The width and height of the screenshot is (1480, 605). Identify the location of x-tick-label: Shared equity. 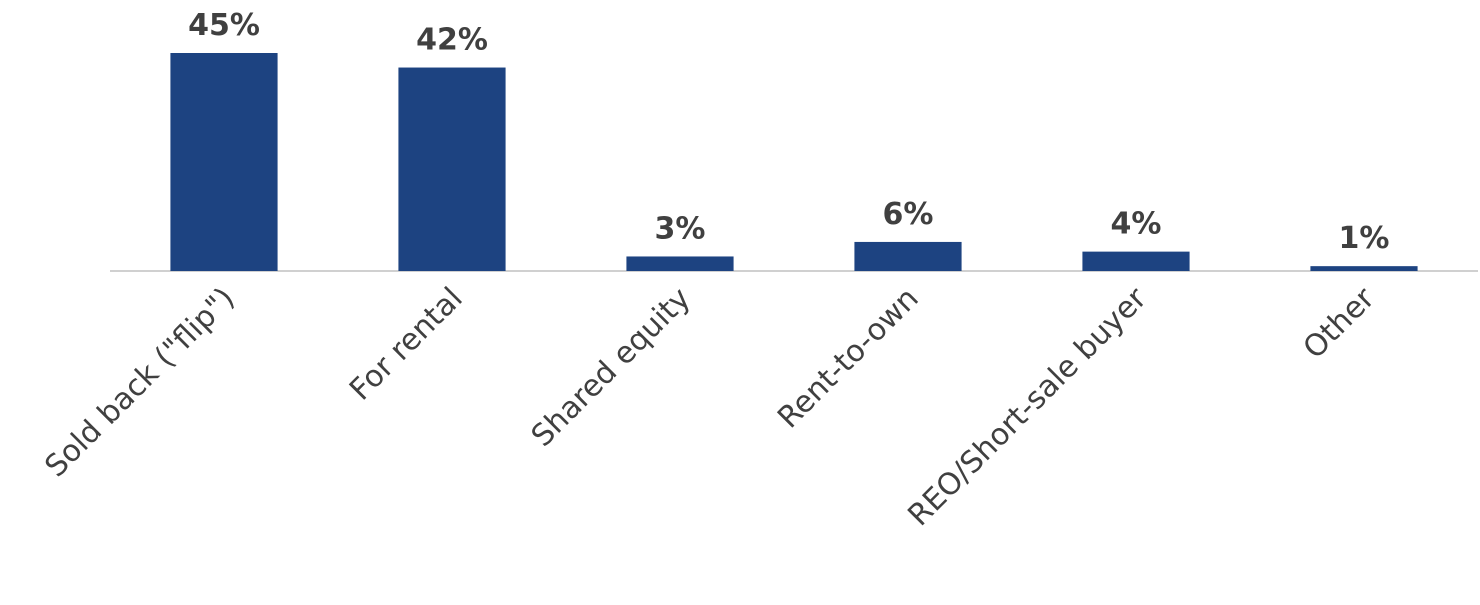
(611, 367).